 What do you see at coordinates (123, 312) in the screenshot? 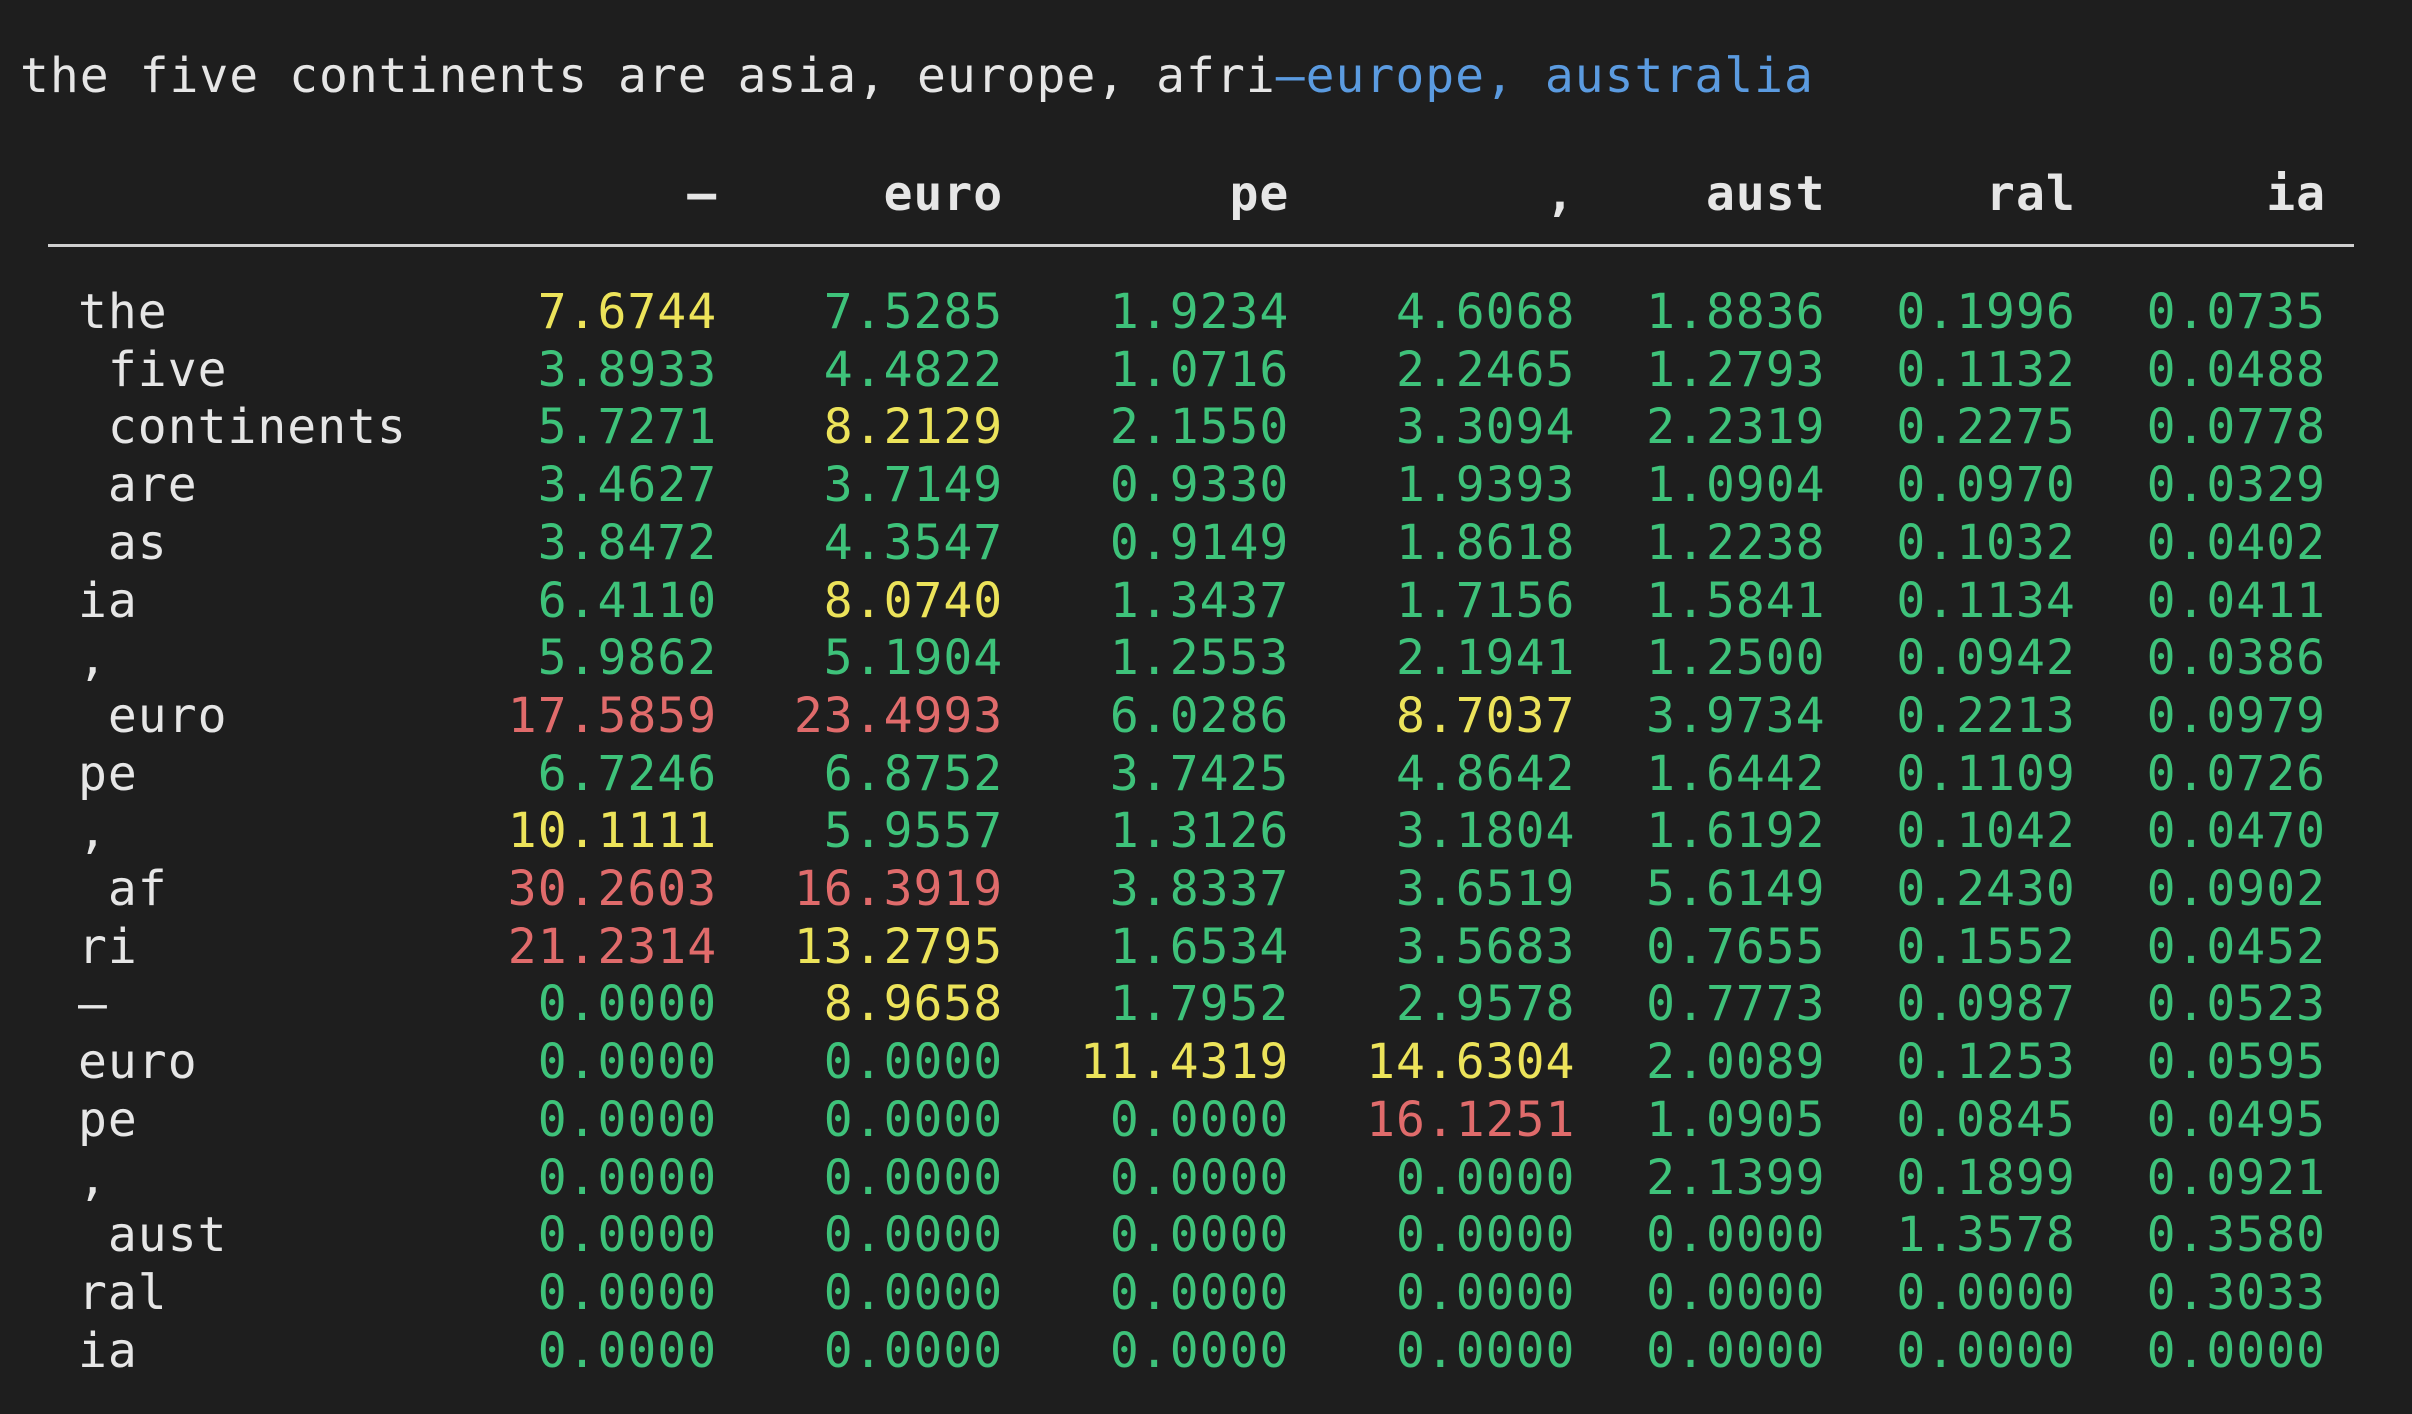
I see `row-token-label: the` at bounding box center [123, 312].